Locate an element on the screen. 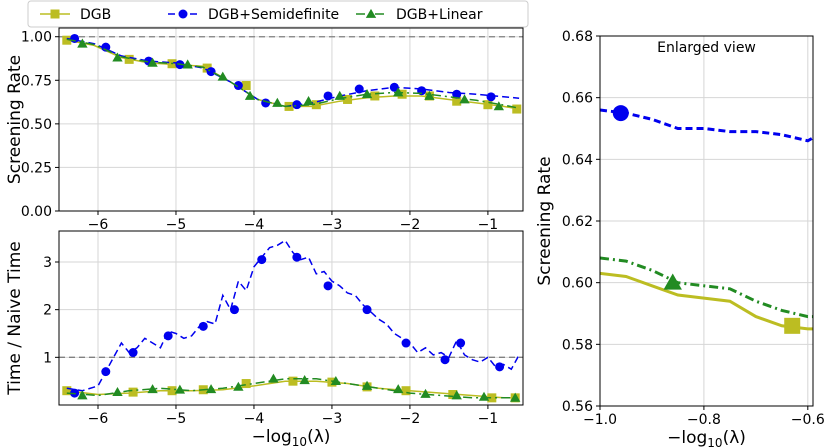  x-tick-label: −1.0 is located at coordinates (600, 420).